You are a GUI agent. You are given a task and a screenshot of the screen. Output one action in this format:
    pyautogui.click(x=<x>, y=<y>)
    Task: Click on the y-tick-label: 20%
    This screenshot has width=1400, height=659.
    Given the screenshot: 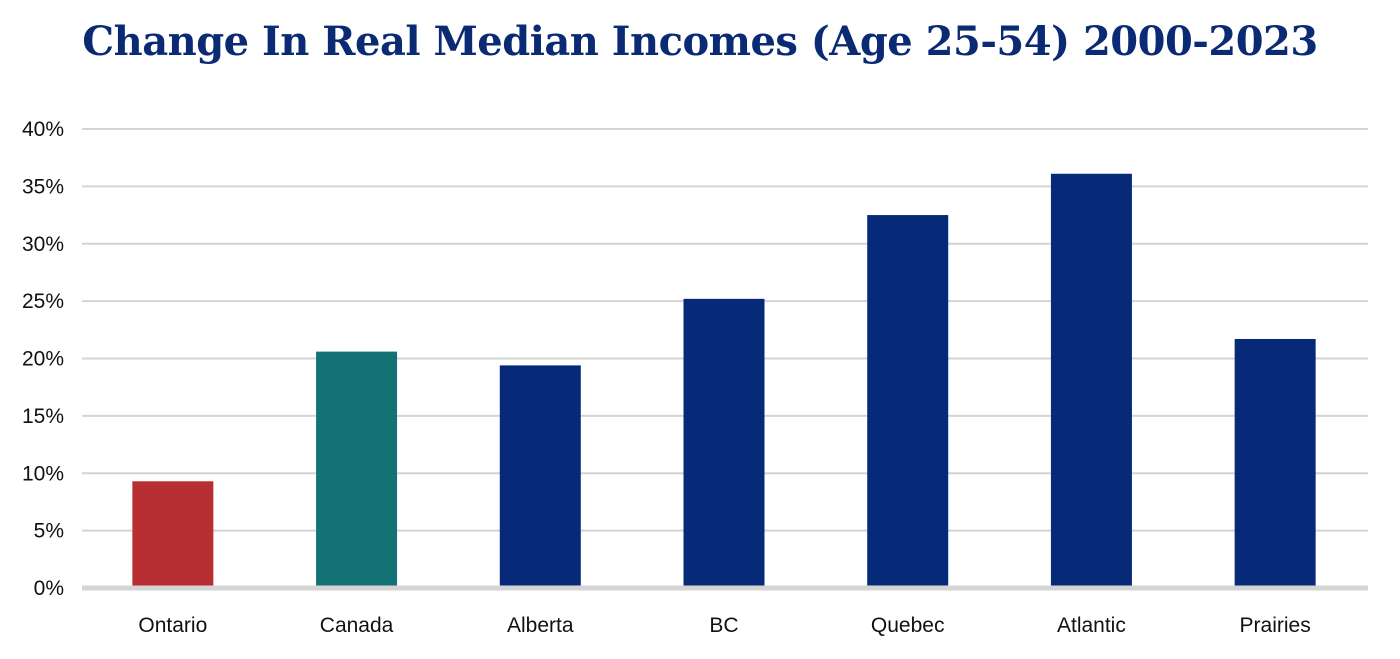 What is the action you would take?
    pyautogui.click(x=43, y=359)
    